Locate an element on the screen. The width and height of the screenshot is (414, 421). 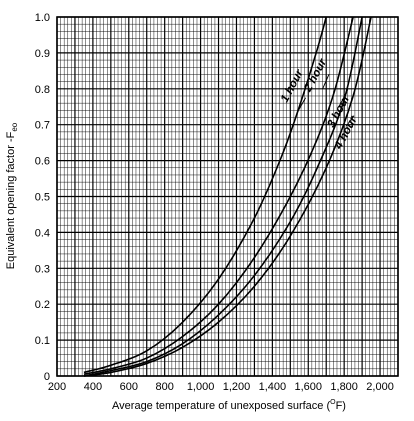
x-tick-label: 600 is located at coordinates (129, 387).